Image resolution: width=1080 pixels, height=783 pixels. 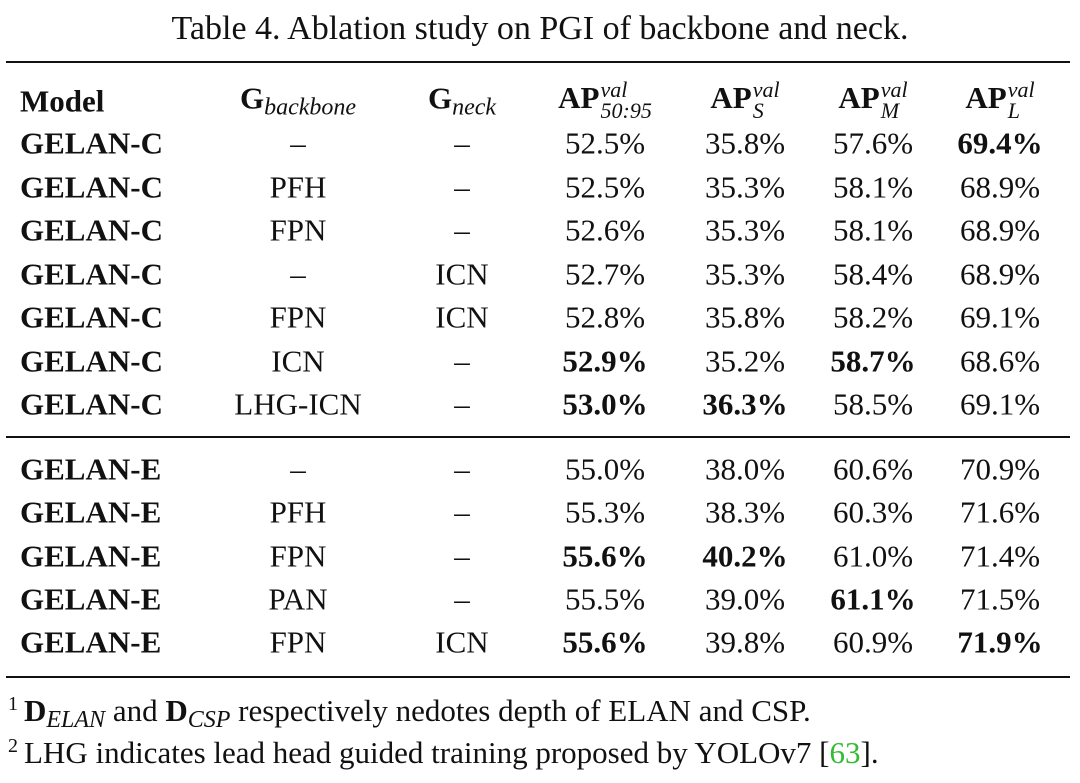 What do you see at coordinates (873, 512) in the screenshot?
I see `table-cell: 60.3%` at bounding box center [873, 512].